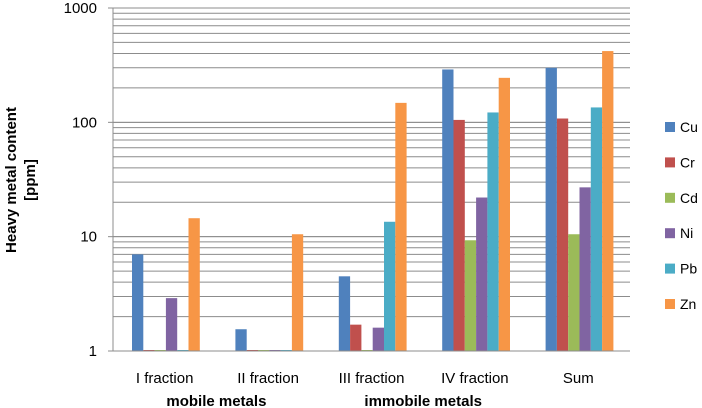  What do you see at coordinates (30, 180) in the screenshot?
I see `y-axis-label-line: [ppm]` at bounding box center [30, 180].